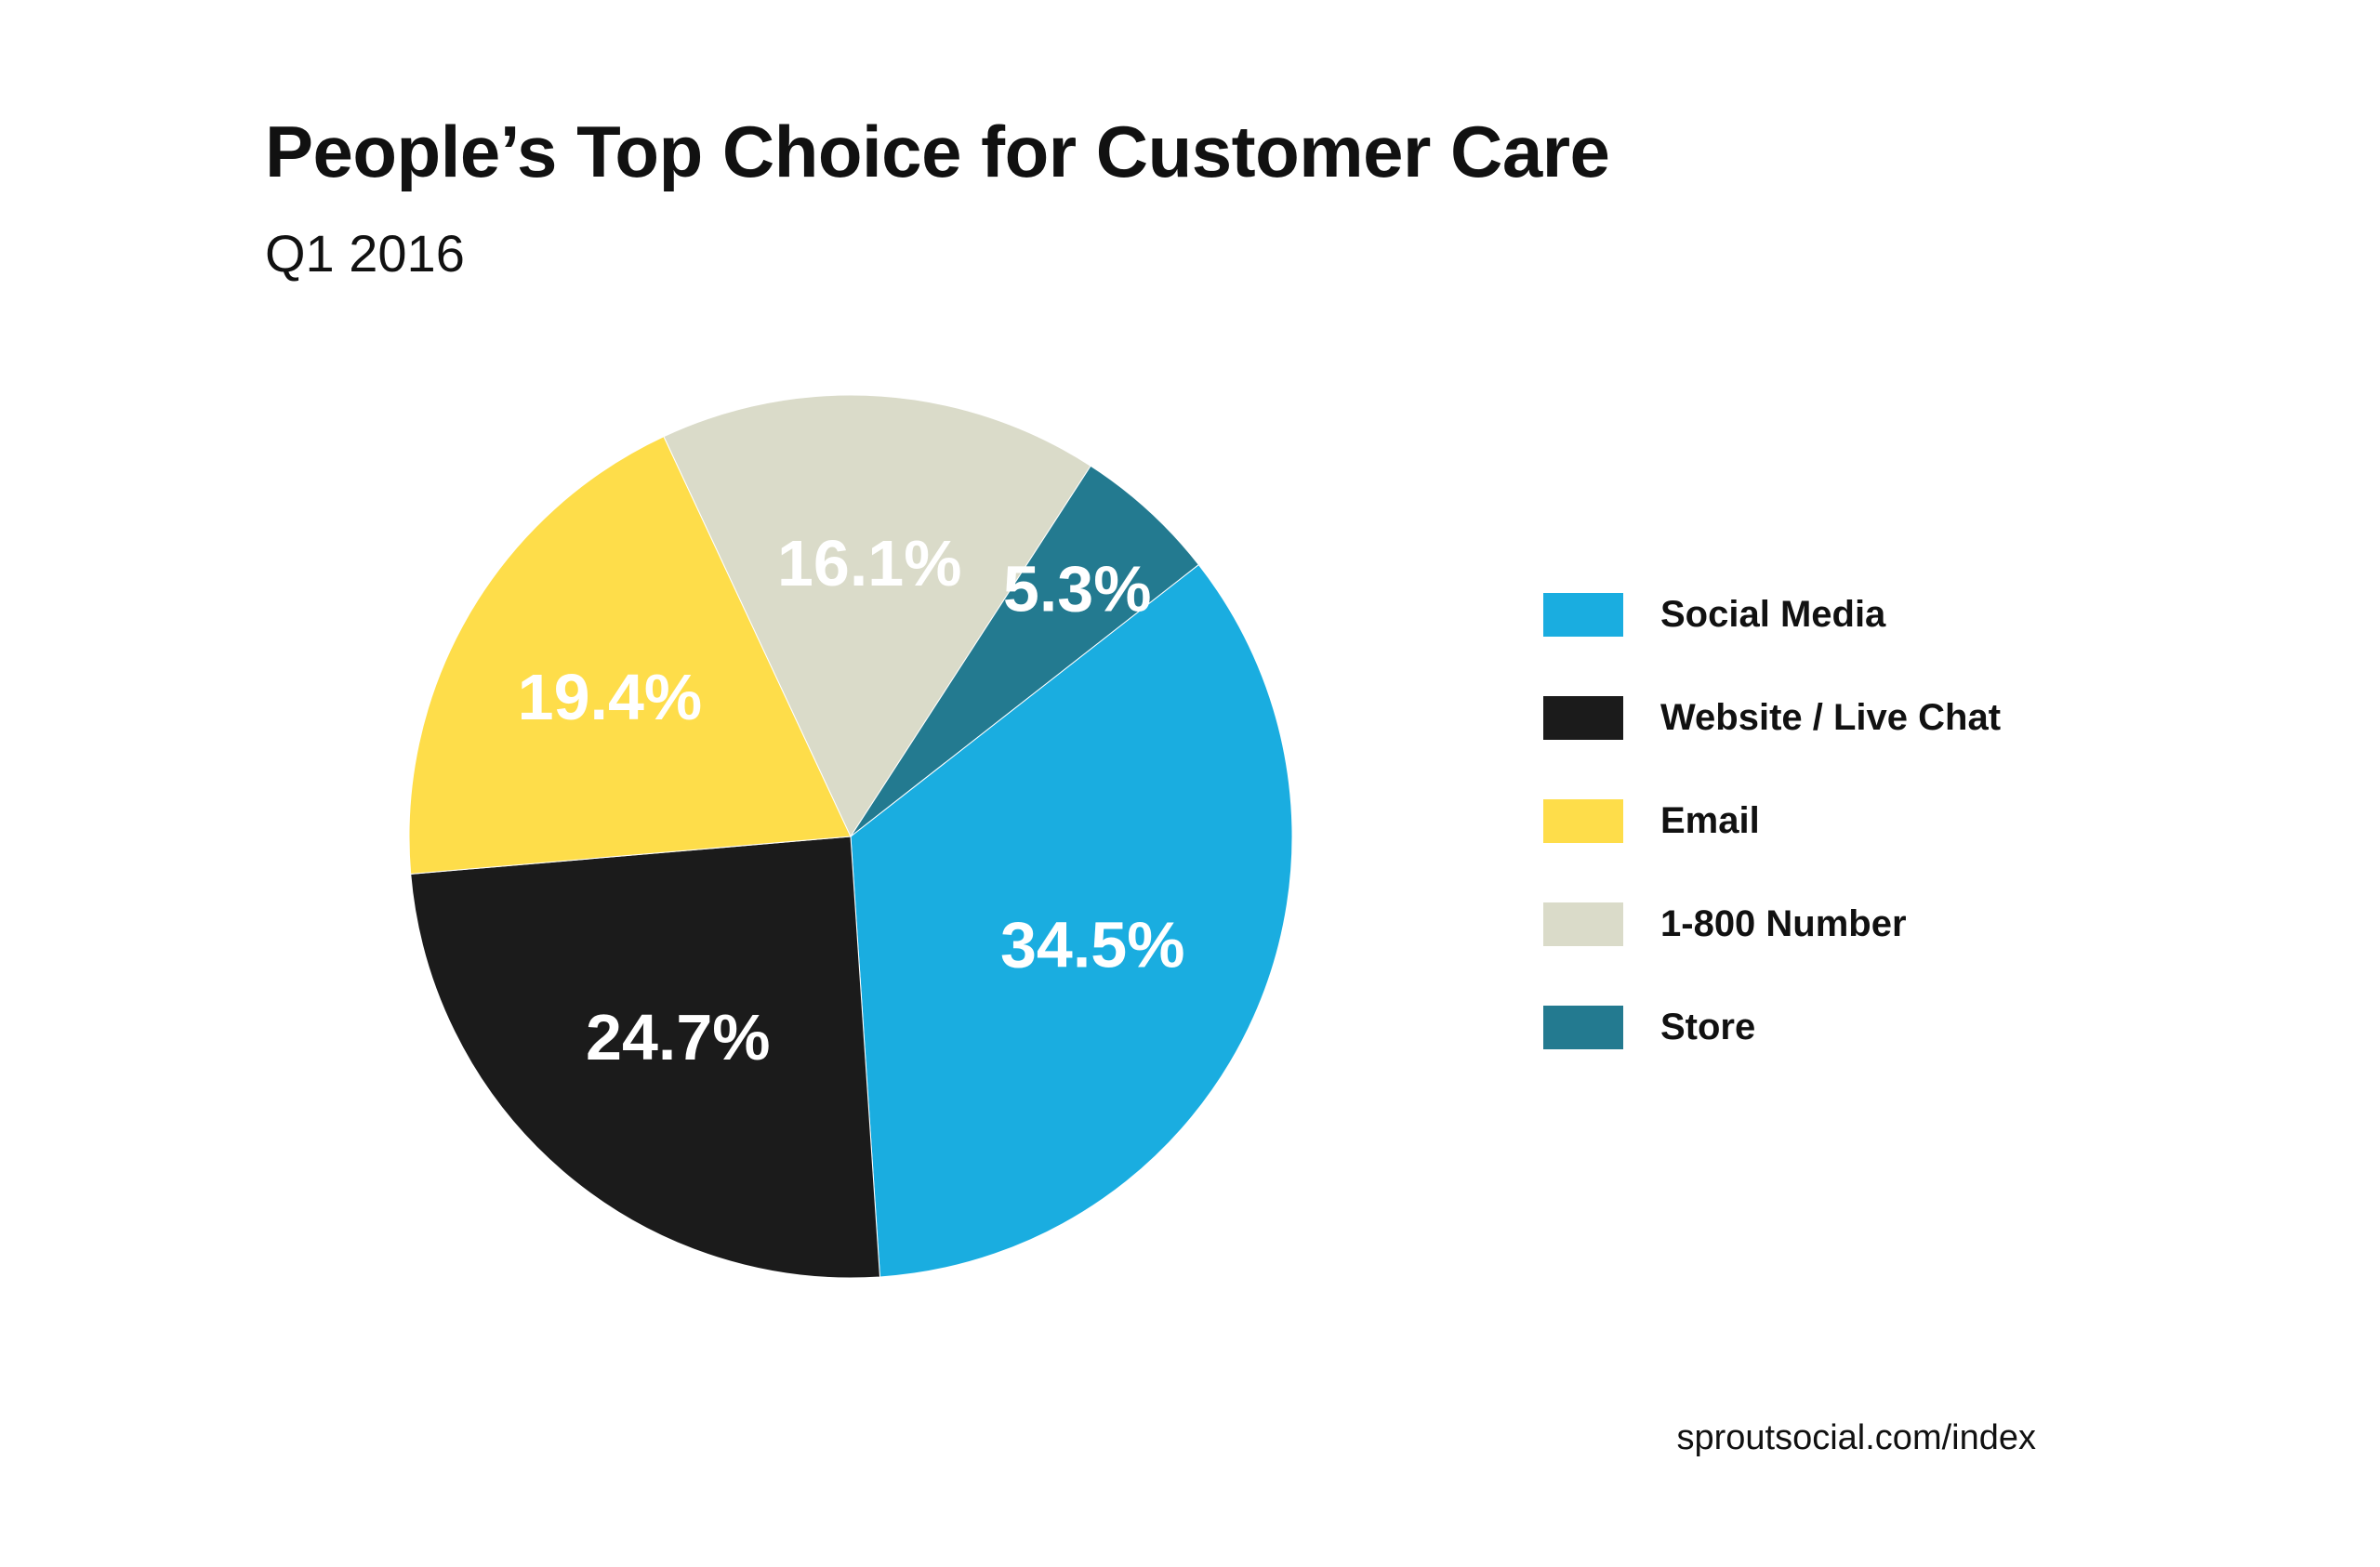 This screenshot has height=1567, width=2380. What do you see at coordinates (630, 655) in the screenshot?
I see `pie-slice-email` at bounding box center [630, 655].